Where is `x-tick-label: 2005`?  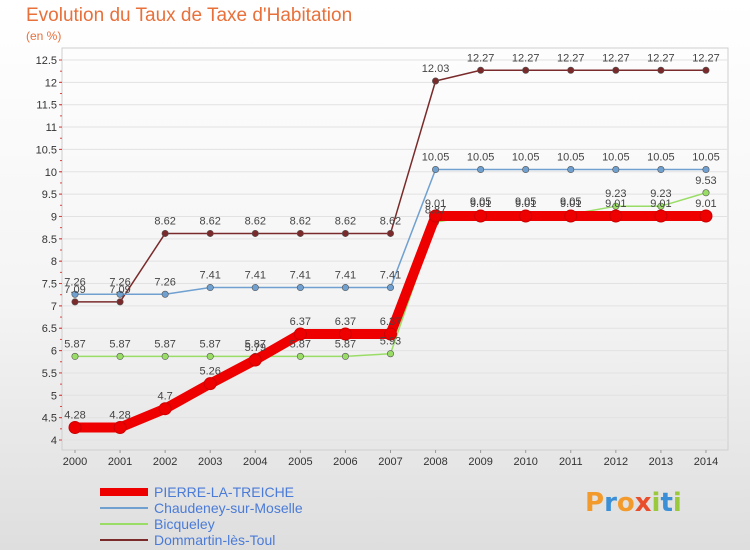
x-tick-label: 2005 is located at coordinates (300, 462).